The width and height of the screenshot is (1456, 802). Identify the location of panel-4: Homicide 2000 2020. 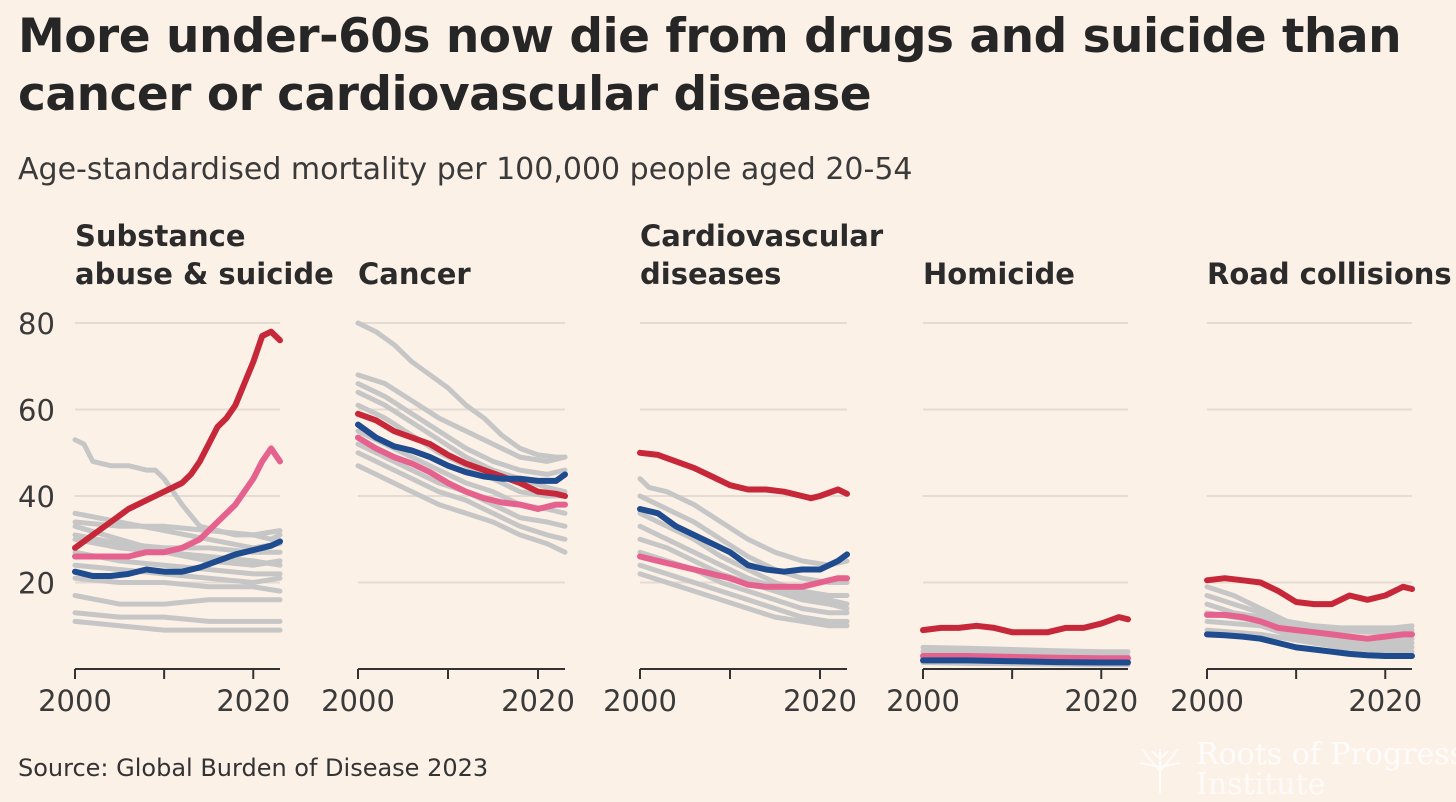
(1012, 487).